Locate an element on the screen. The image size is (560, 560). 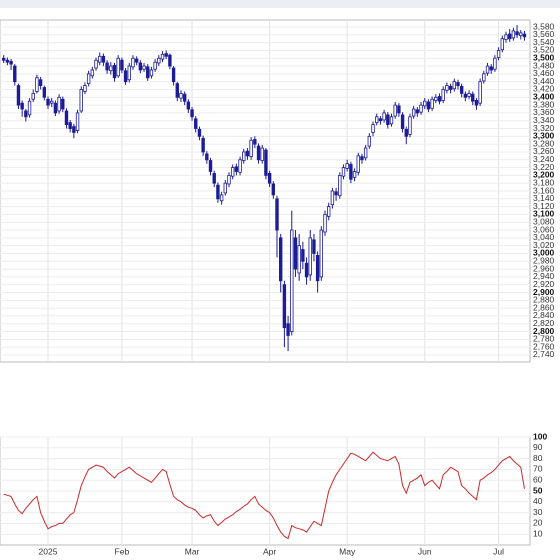
y-tick-label: 3,180 is located at coordinates (544, 182).